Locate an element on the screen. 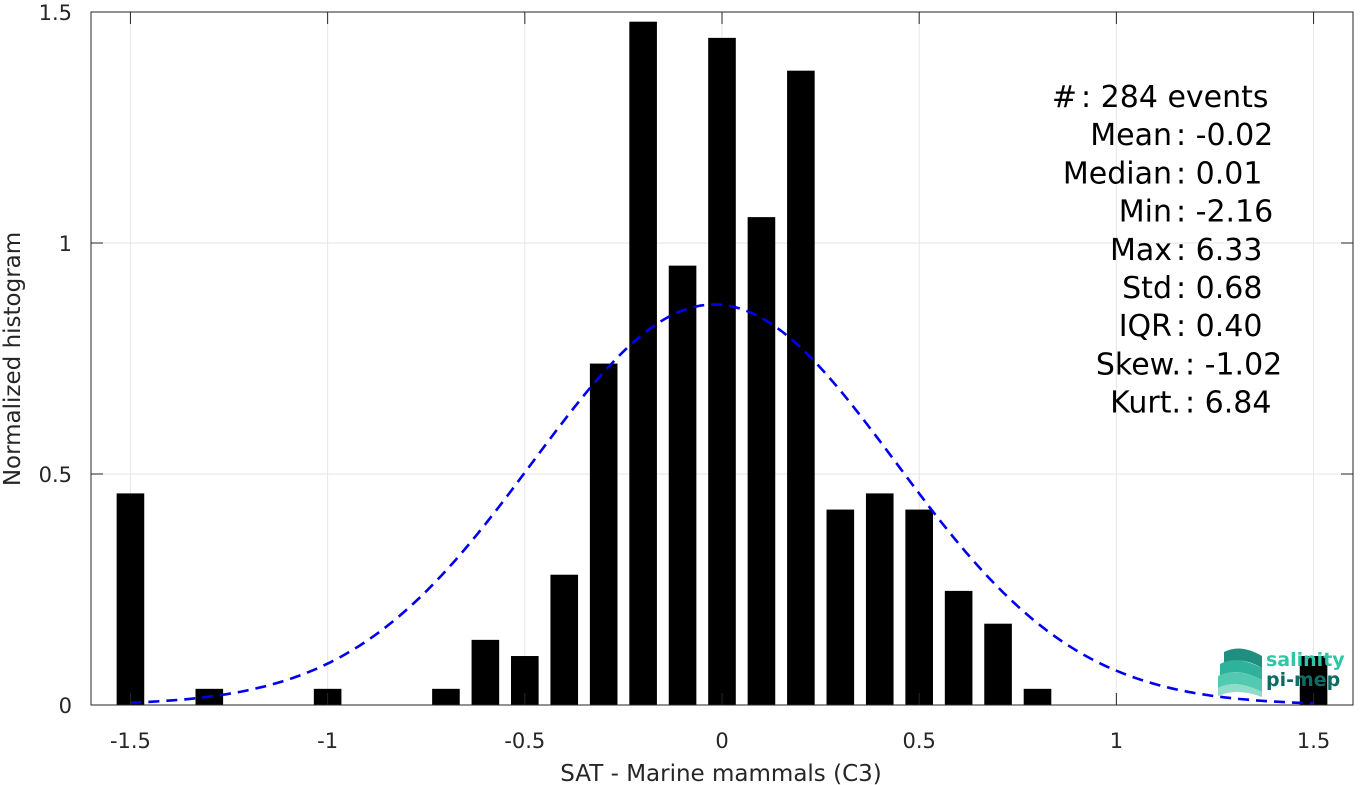  stat-value: : 6.84 is located at coordinates (1228, 403).